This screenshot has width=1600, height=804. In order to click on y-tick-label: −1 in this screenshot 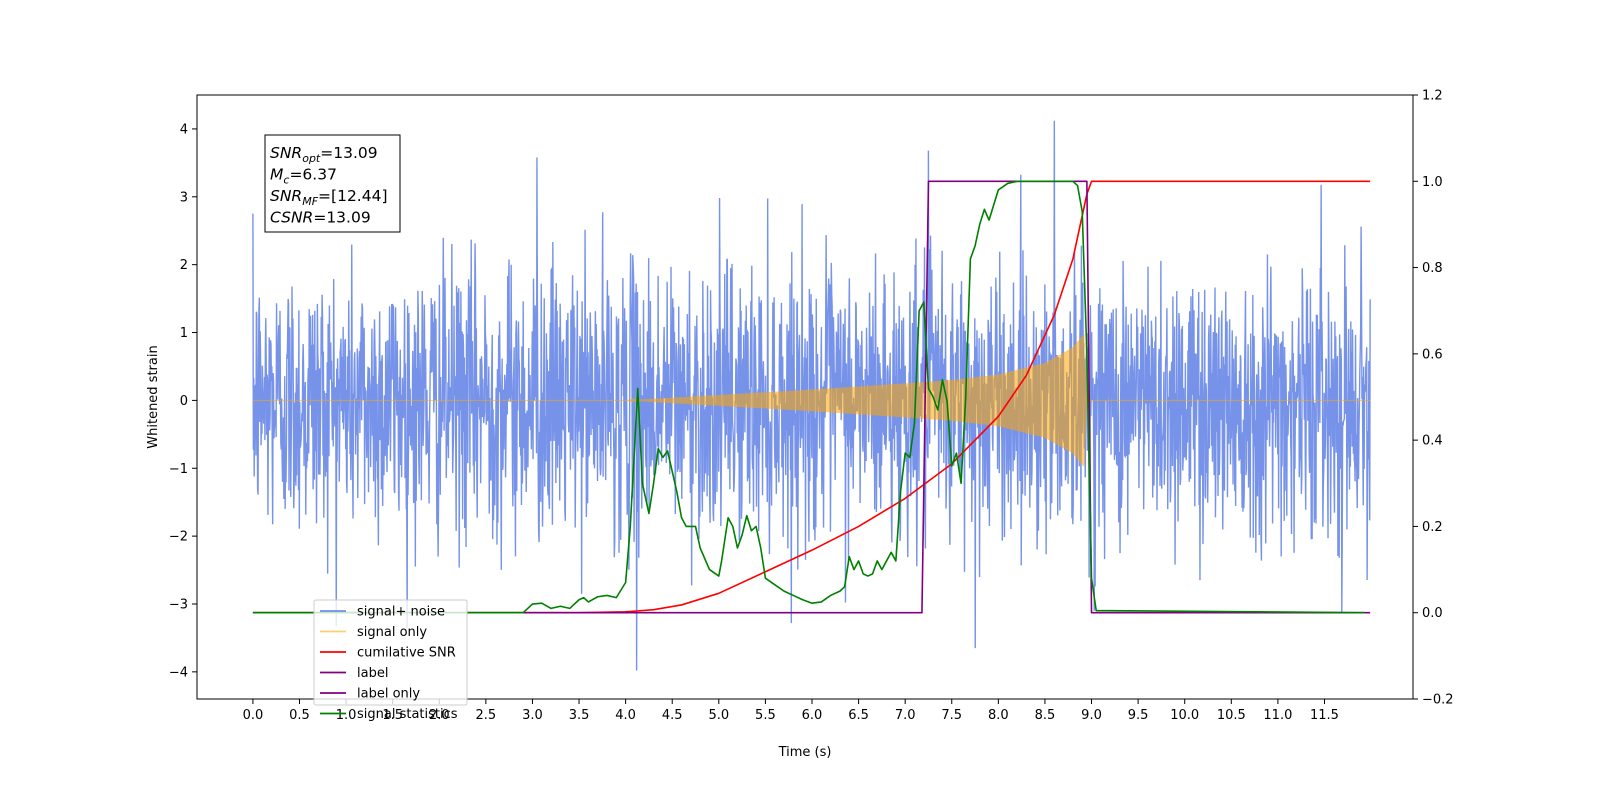, I will do `click(178, 469)`.